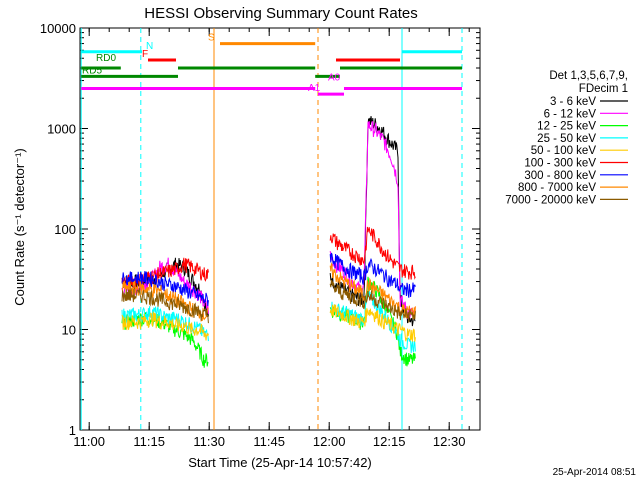 Image resolution: width=640 pixels, height=480 pixels. Describe the element at coordinates (209, 441) in the screenshot. I see `x-tick-label: 11:30` at that location.